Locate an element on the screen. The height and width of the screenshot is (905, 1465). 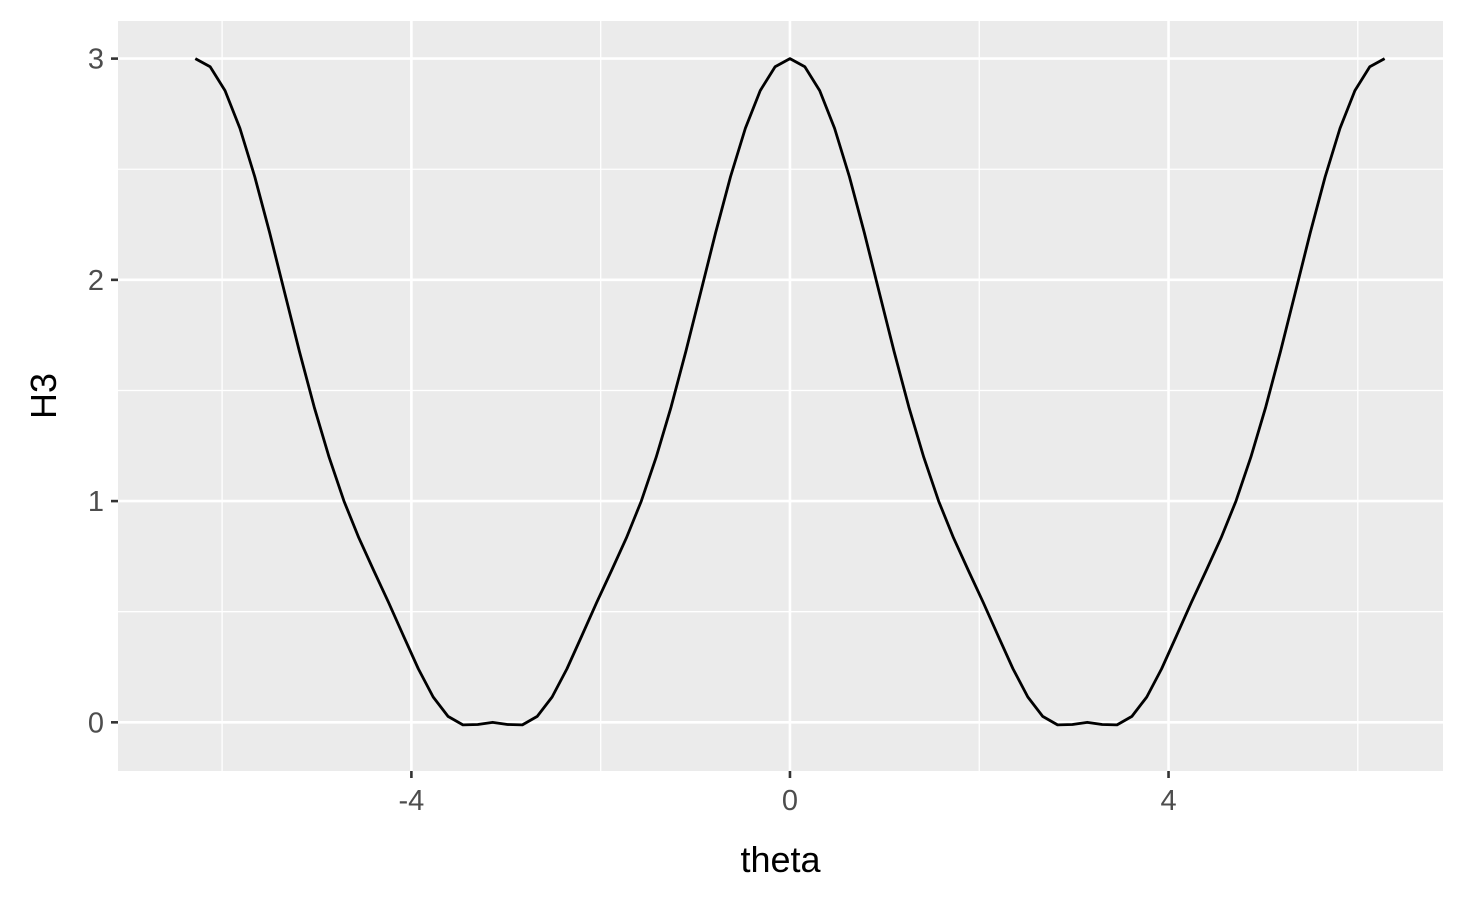
y-tick-label: 2 is located at coordinates (96, 281).